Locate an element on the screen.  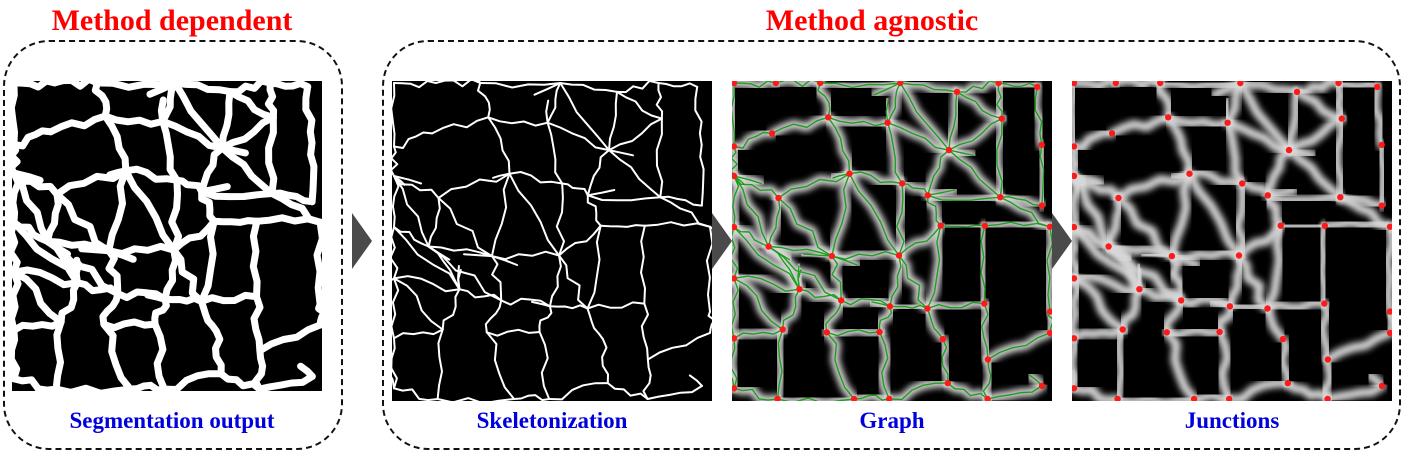
segmentation-label: Segmentation output is located at coordinates (172, 420).